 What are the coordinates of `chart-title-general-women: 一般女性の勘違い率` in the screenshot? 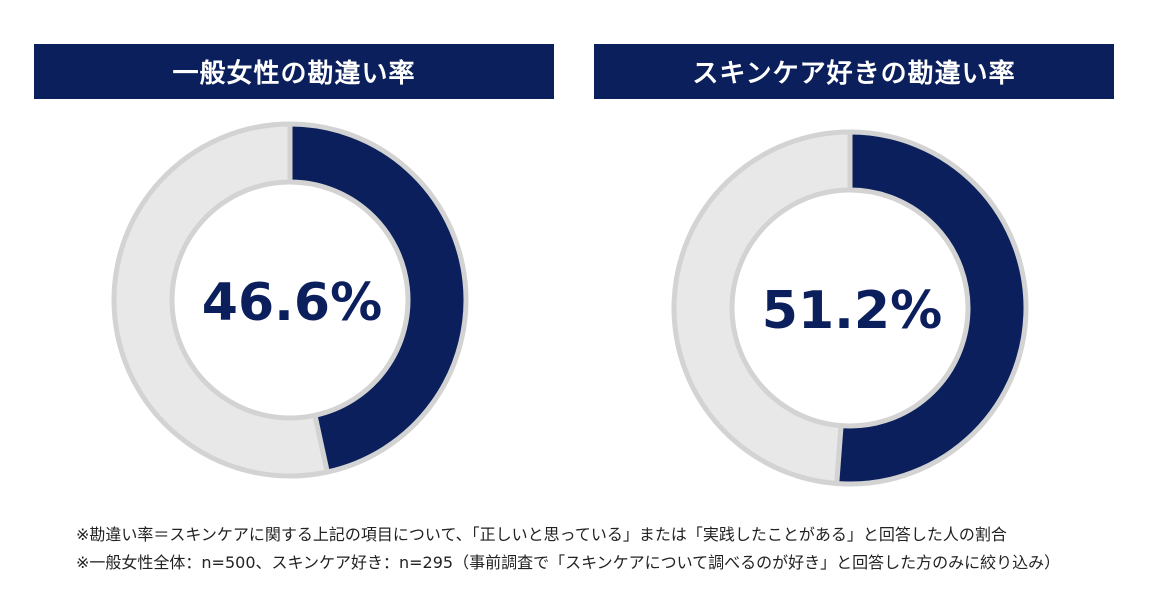 It's located at (294, 71).